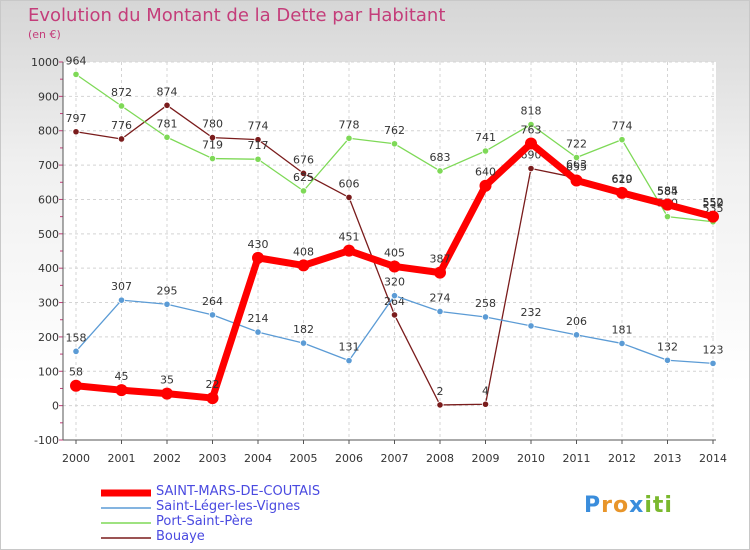 The image size is (750, 550). I want to click on data-label: 232, so click(531, 312).